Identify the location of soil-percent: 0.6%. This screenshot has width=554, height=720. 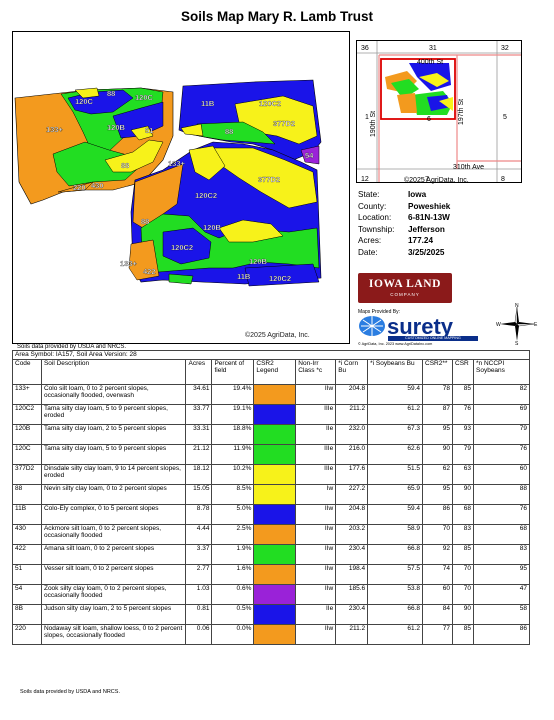
(233, 594).